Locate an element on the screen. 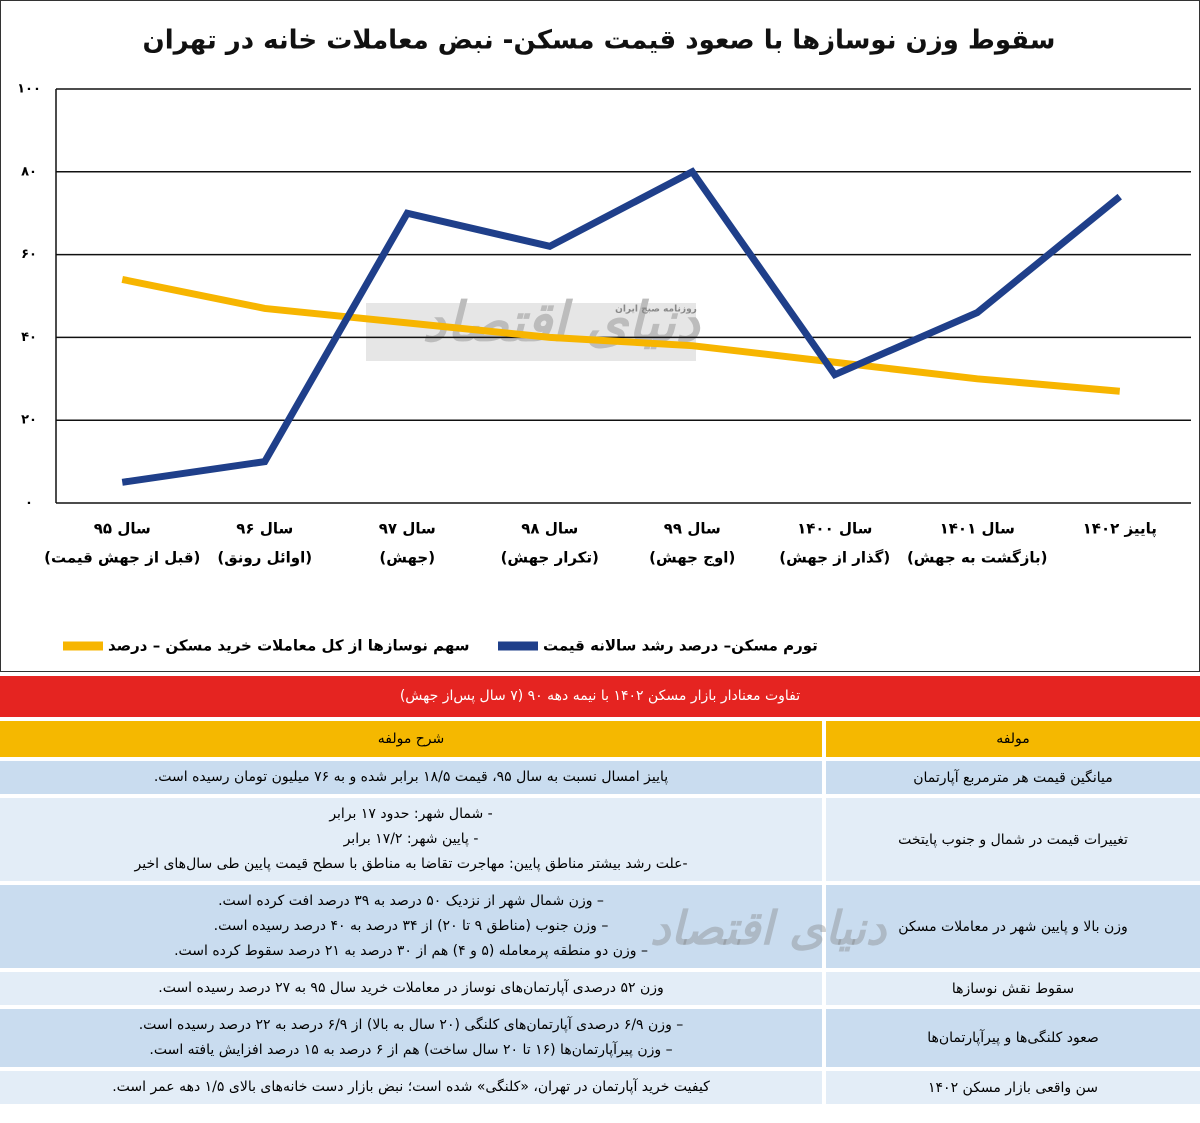 The width and height of the screenshot is (1200, 1123). x-tick-label: سال ۹۷ is located at coordinates (407, 529).